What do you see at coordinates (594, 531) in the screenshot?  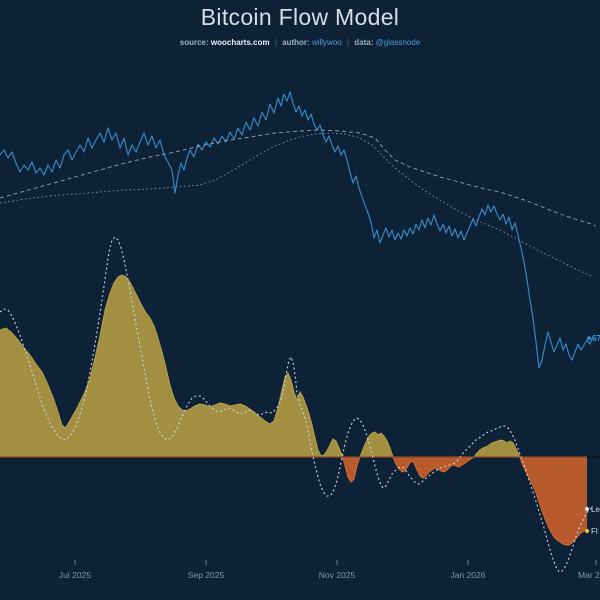 I see `legend-label: Fl` at bounding box center [594, 531].